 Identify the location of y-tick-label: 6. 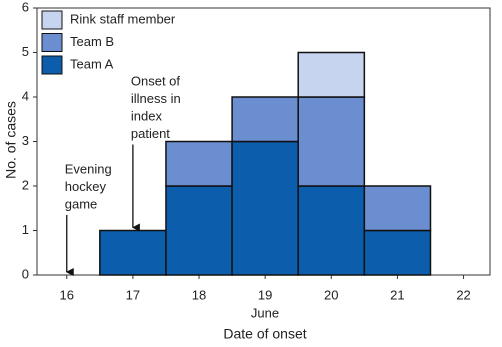
(25, 7).